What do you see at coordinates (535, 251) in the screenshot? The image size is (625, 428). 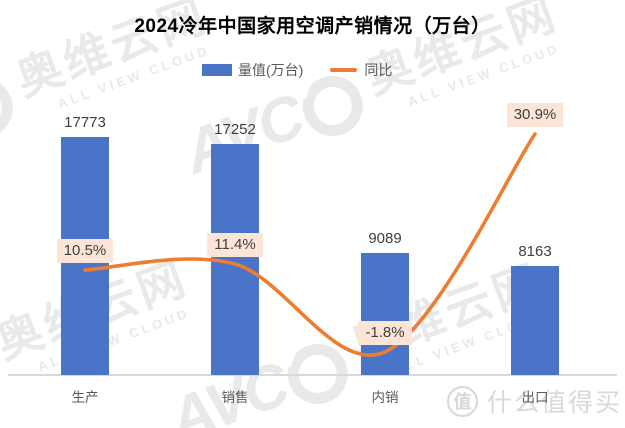 I see `bar-value-label: 8163` at bounding box center [535, 251].